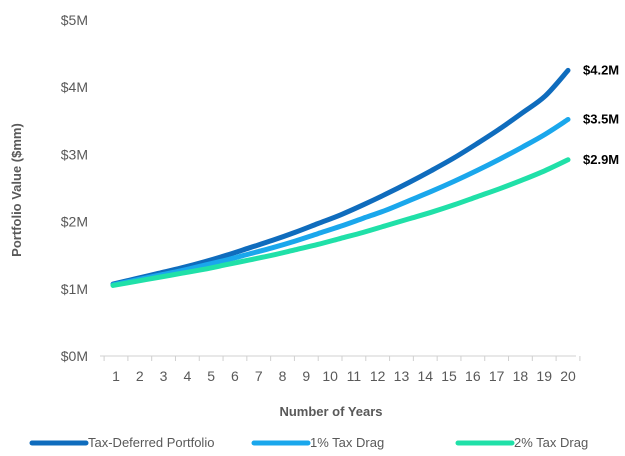  I want to click on x-tick-label: 18, so click(521, 376).